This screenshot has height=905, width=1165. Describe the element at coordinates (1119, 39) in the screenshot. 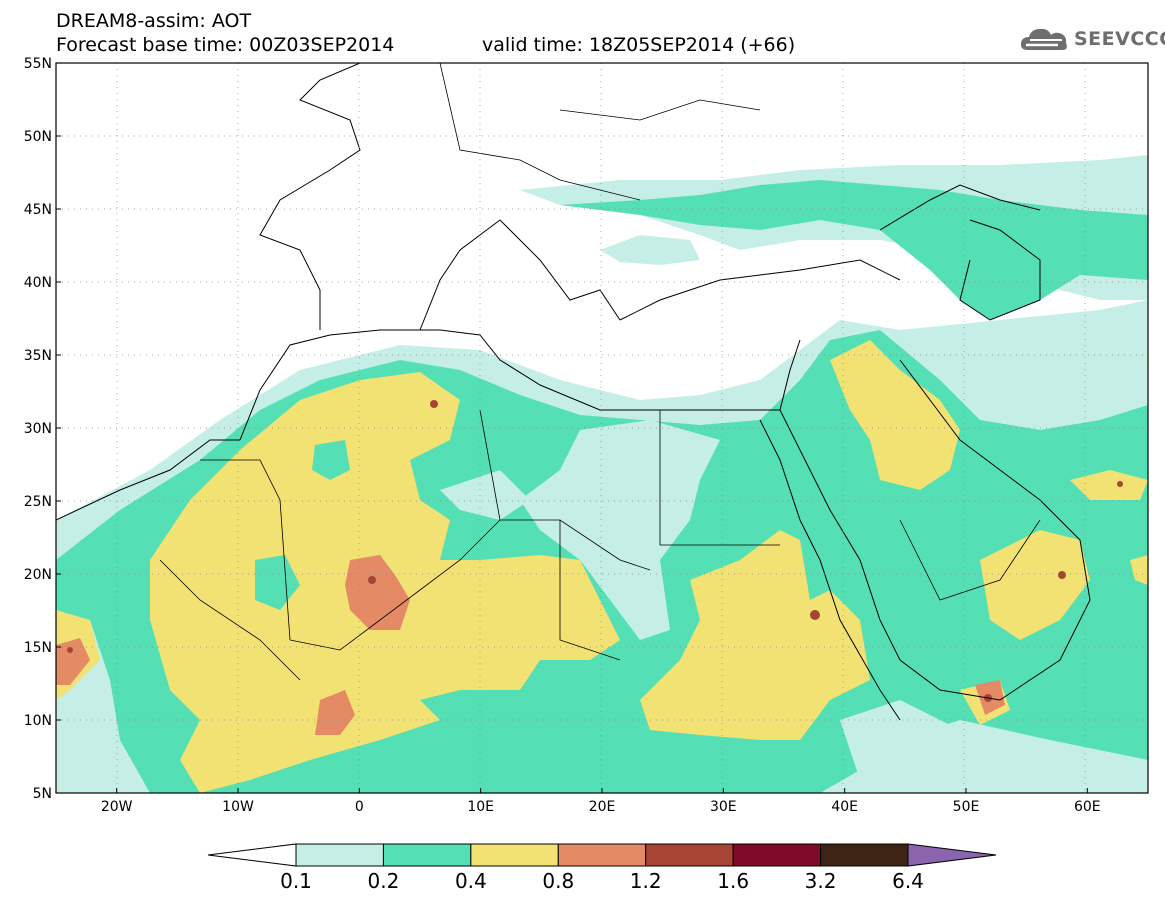

I see `logo-text: SEEVCCC` at that location.